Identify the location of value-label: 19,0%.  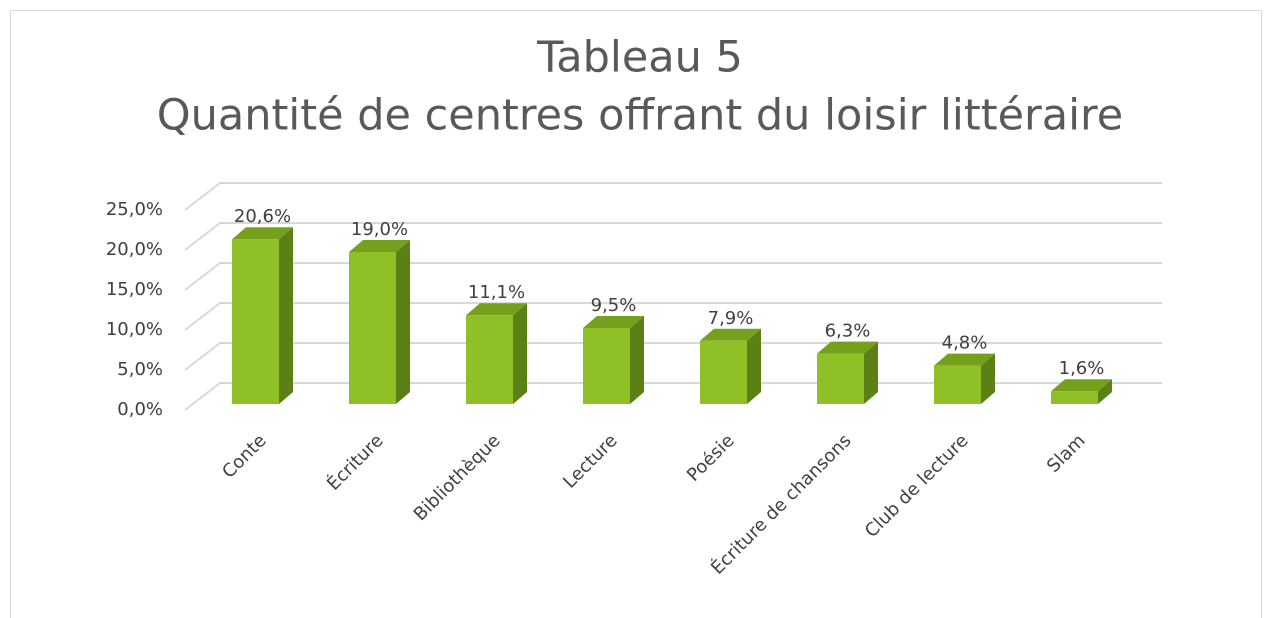
(379, 229).